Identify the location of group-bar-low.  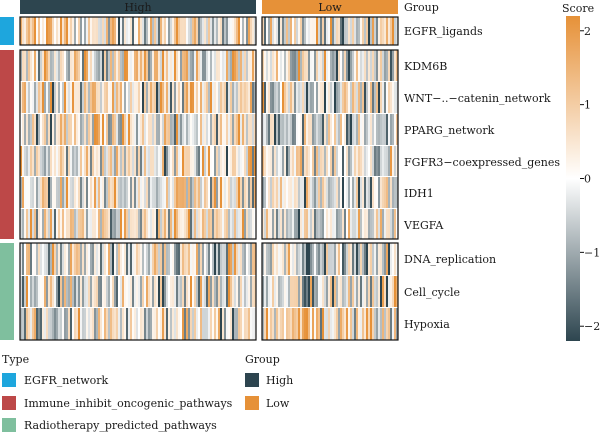
(330, 7).